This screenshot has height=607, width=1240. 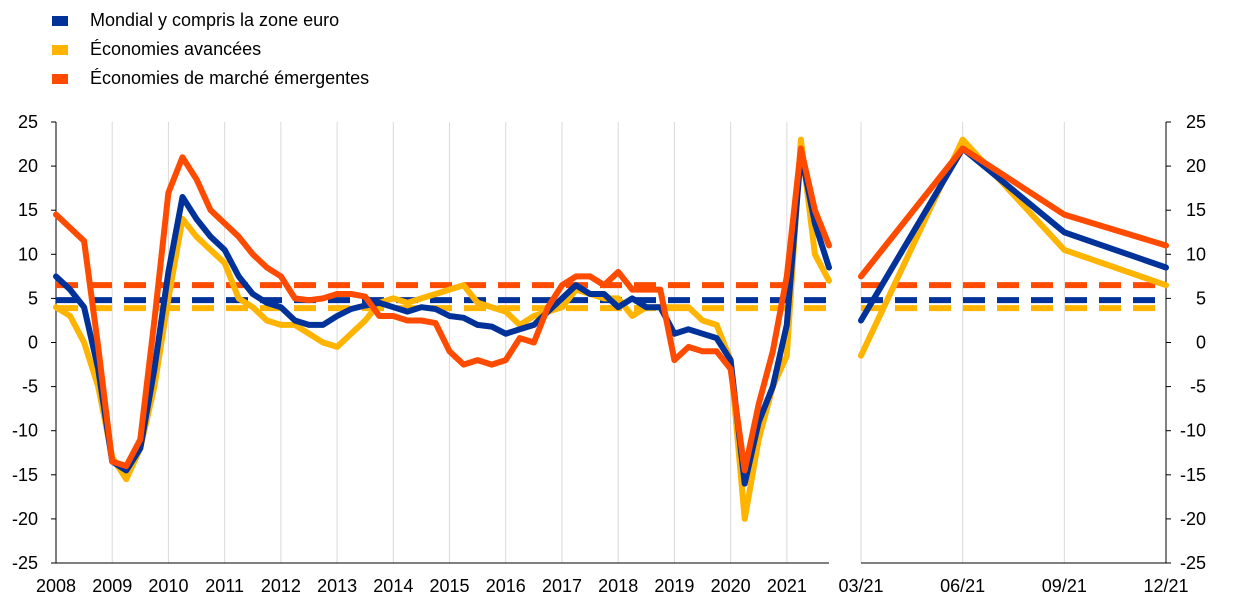 What do you see at coordinates (168, 586) in the screenshot?
I see `x-tick-label-2010: 2010` at bounding box center [168, 586].